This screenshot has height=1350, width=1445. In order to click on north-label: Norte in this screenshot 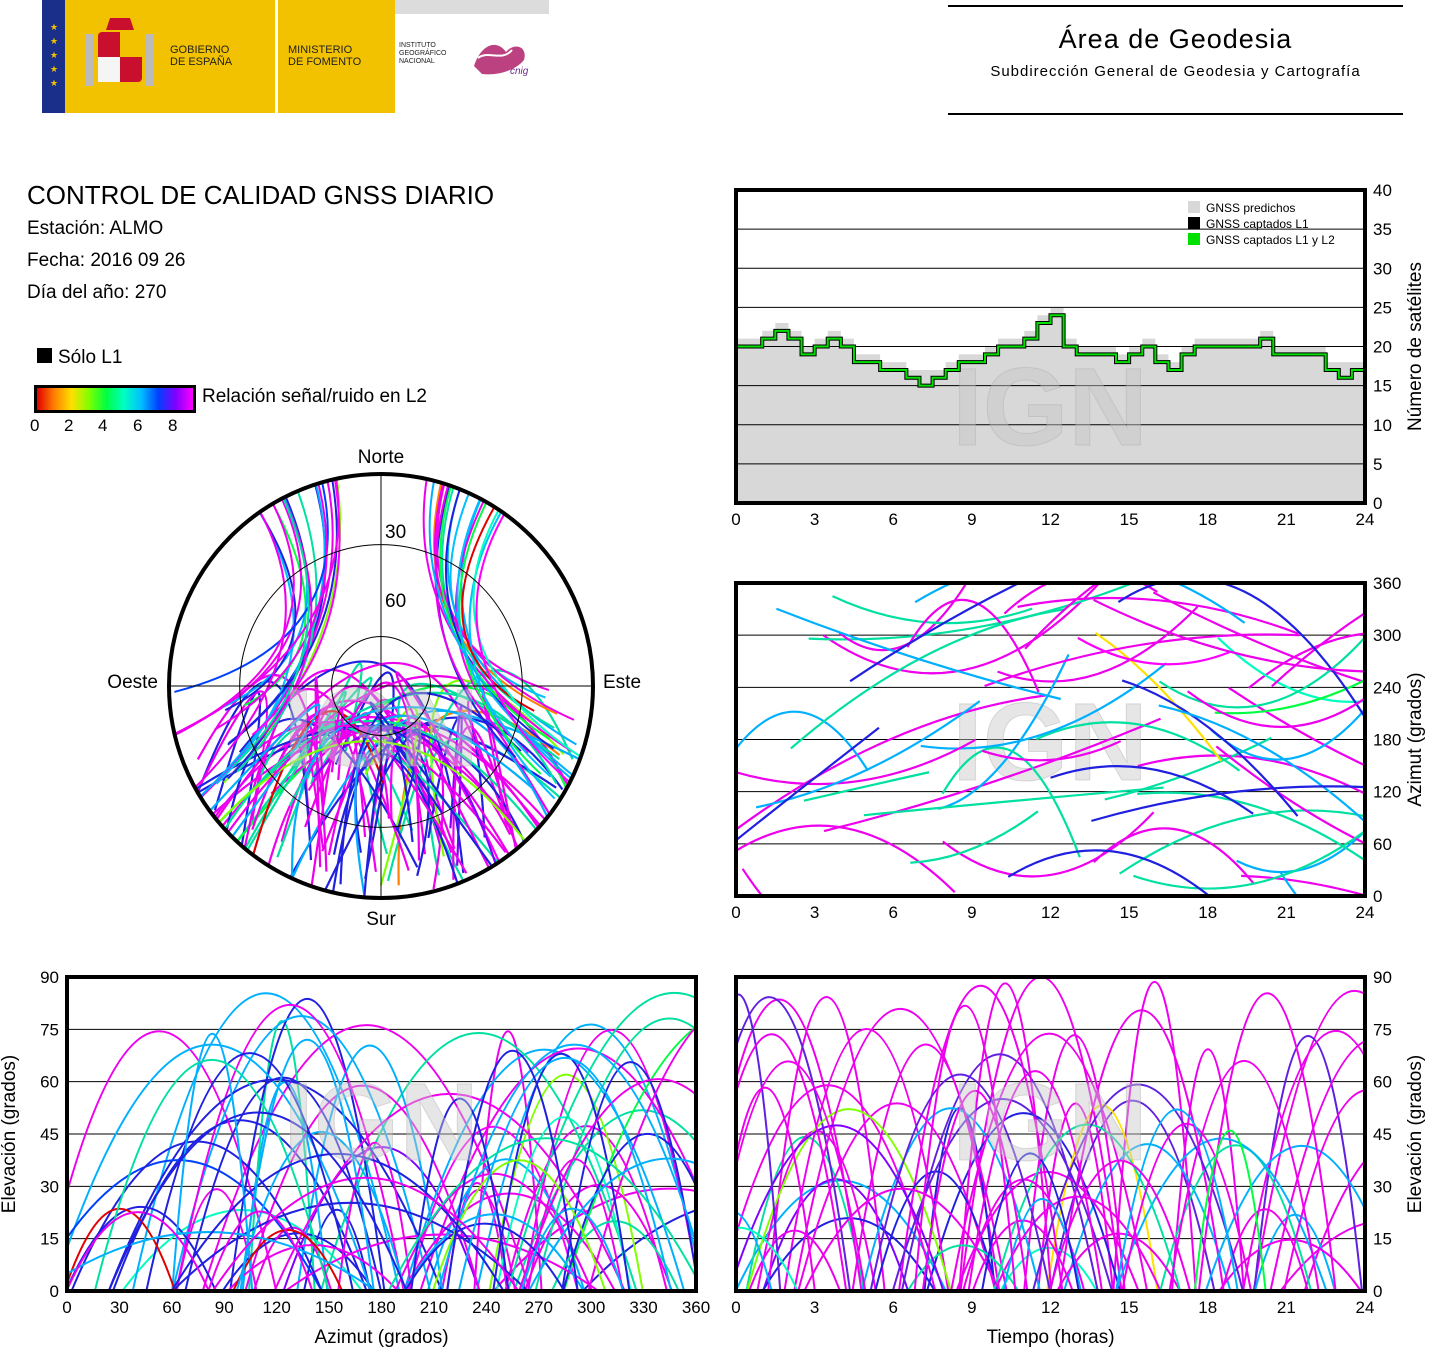, I will do `click(381, 457)`.